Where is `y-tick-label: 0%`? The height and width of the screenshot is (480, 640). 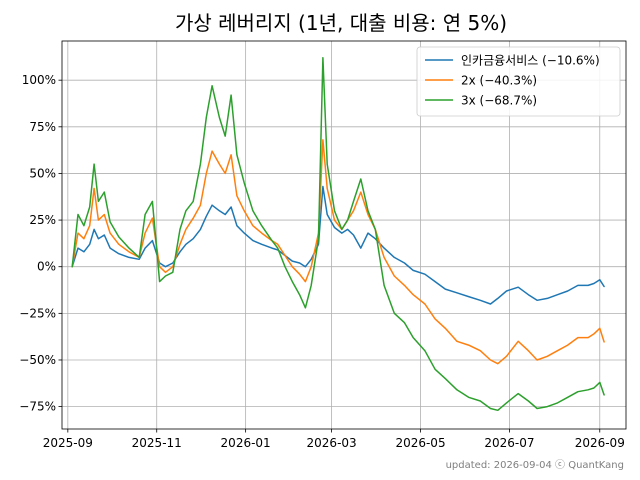
y-tick-label: 0% is located at coordinates (46, 267).